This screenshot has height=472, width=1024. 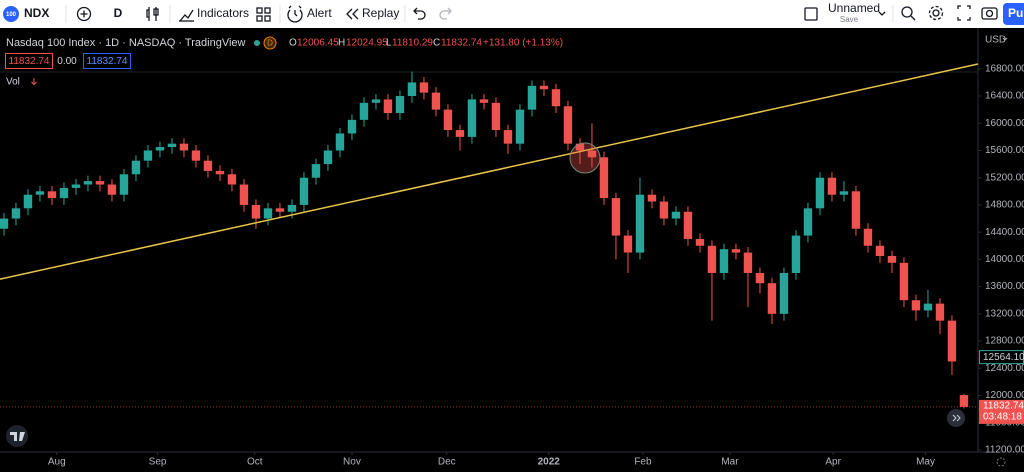 I want to click on publish-label: Pu, so click(x=1015, y=13).